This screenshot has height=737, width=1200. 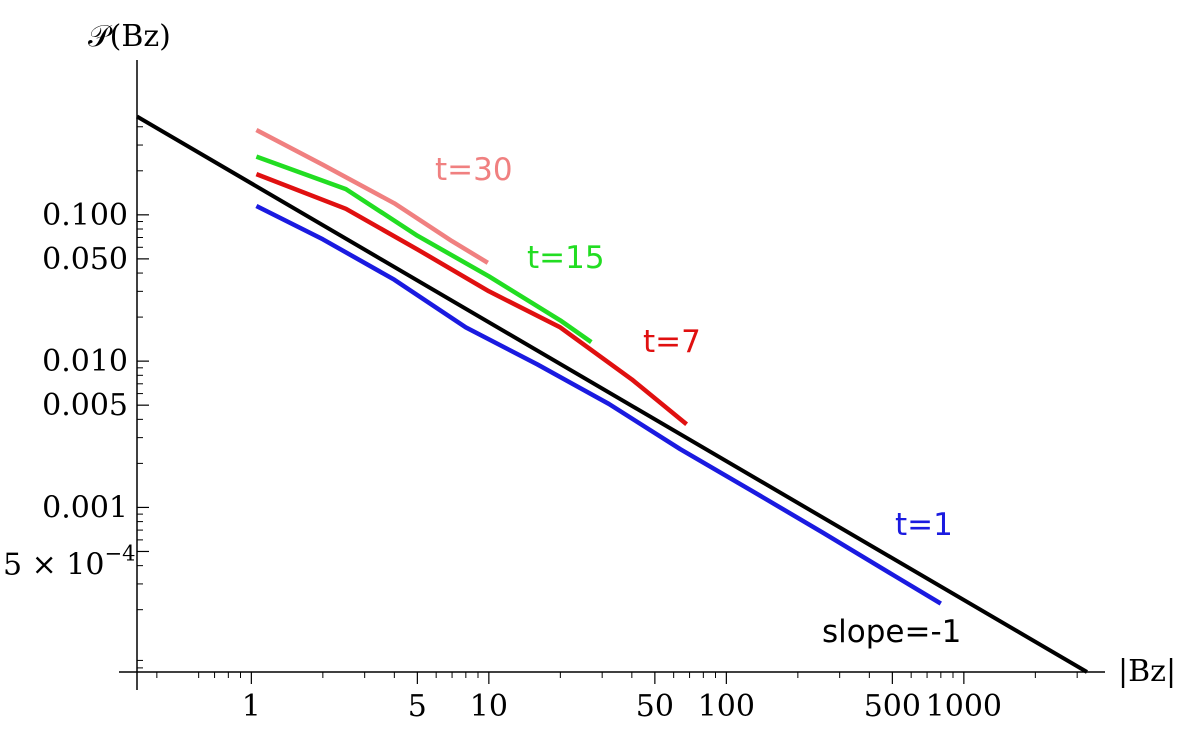 I want to click on x-axis-label-group: |Bz|, so click(x=1147, y=671).